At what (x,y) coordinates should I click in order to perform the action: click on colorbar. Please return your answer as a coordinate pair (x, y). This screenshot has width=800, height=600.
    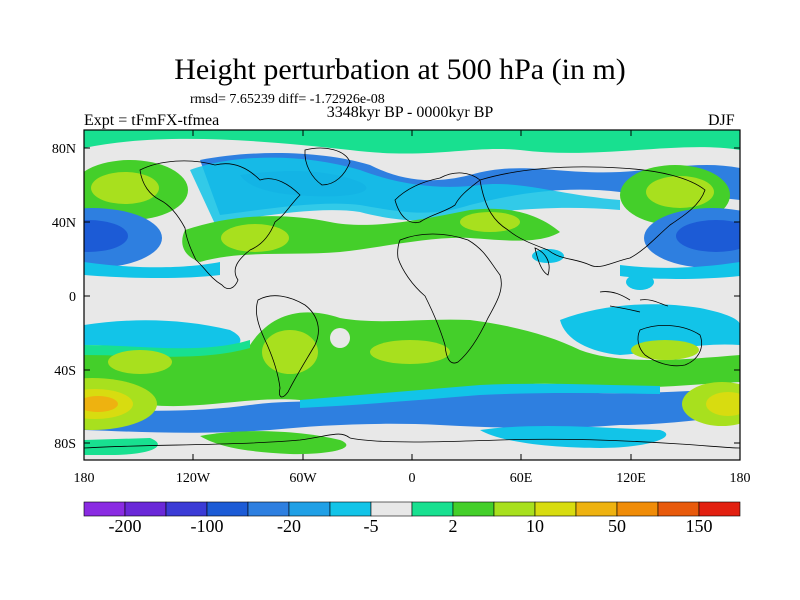
    Looking at the image, I should click on (412, 509).